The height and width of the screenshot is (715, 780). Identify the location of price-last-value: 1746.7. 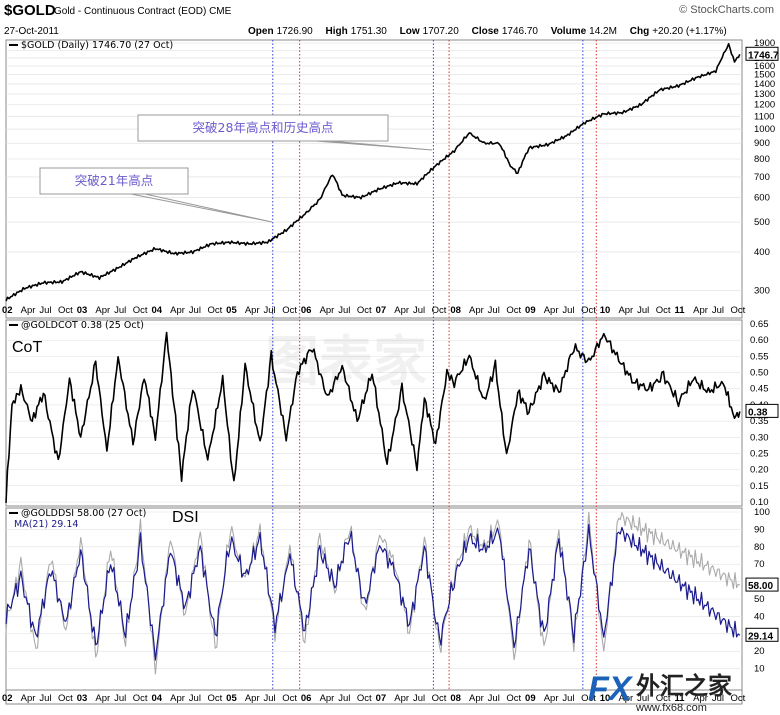
(762, 53).